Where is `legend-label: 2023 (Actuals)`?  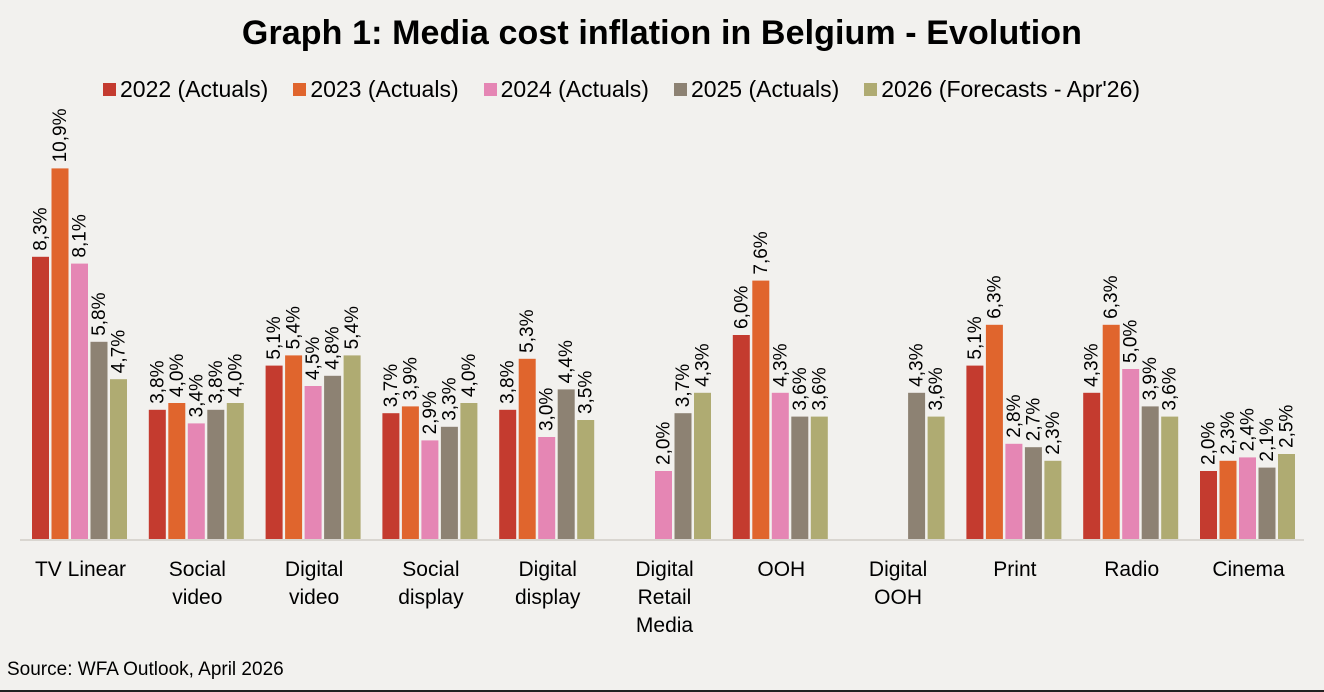
legend-label: 2023 (Actuals) is located at coordinates (384, 89).